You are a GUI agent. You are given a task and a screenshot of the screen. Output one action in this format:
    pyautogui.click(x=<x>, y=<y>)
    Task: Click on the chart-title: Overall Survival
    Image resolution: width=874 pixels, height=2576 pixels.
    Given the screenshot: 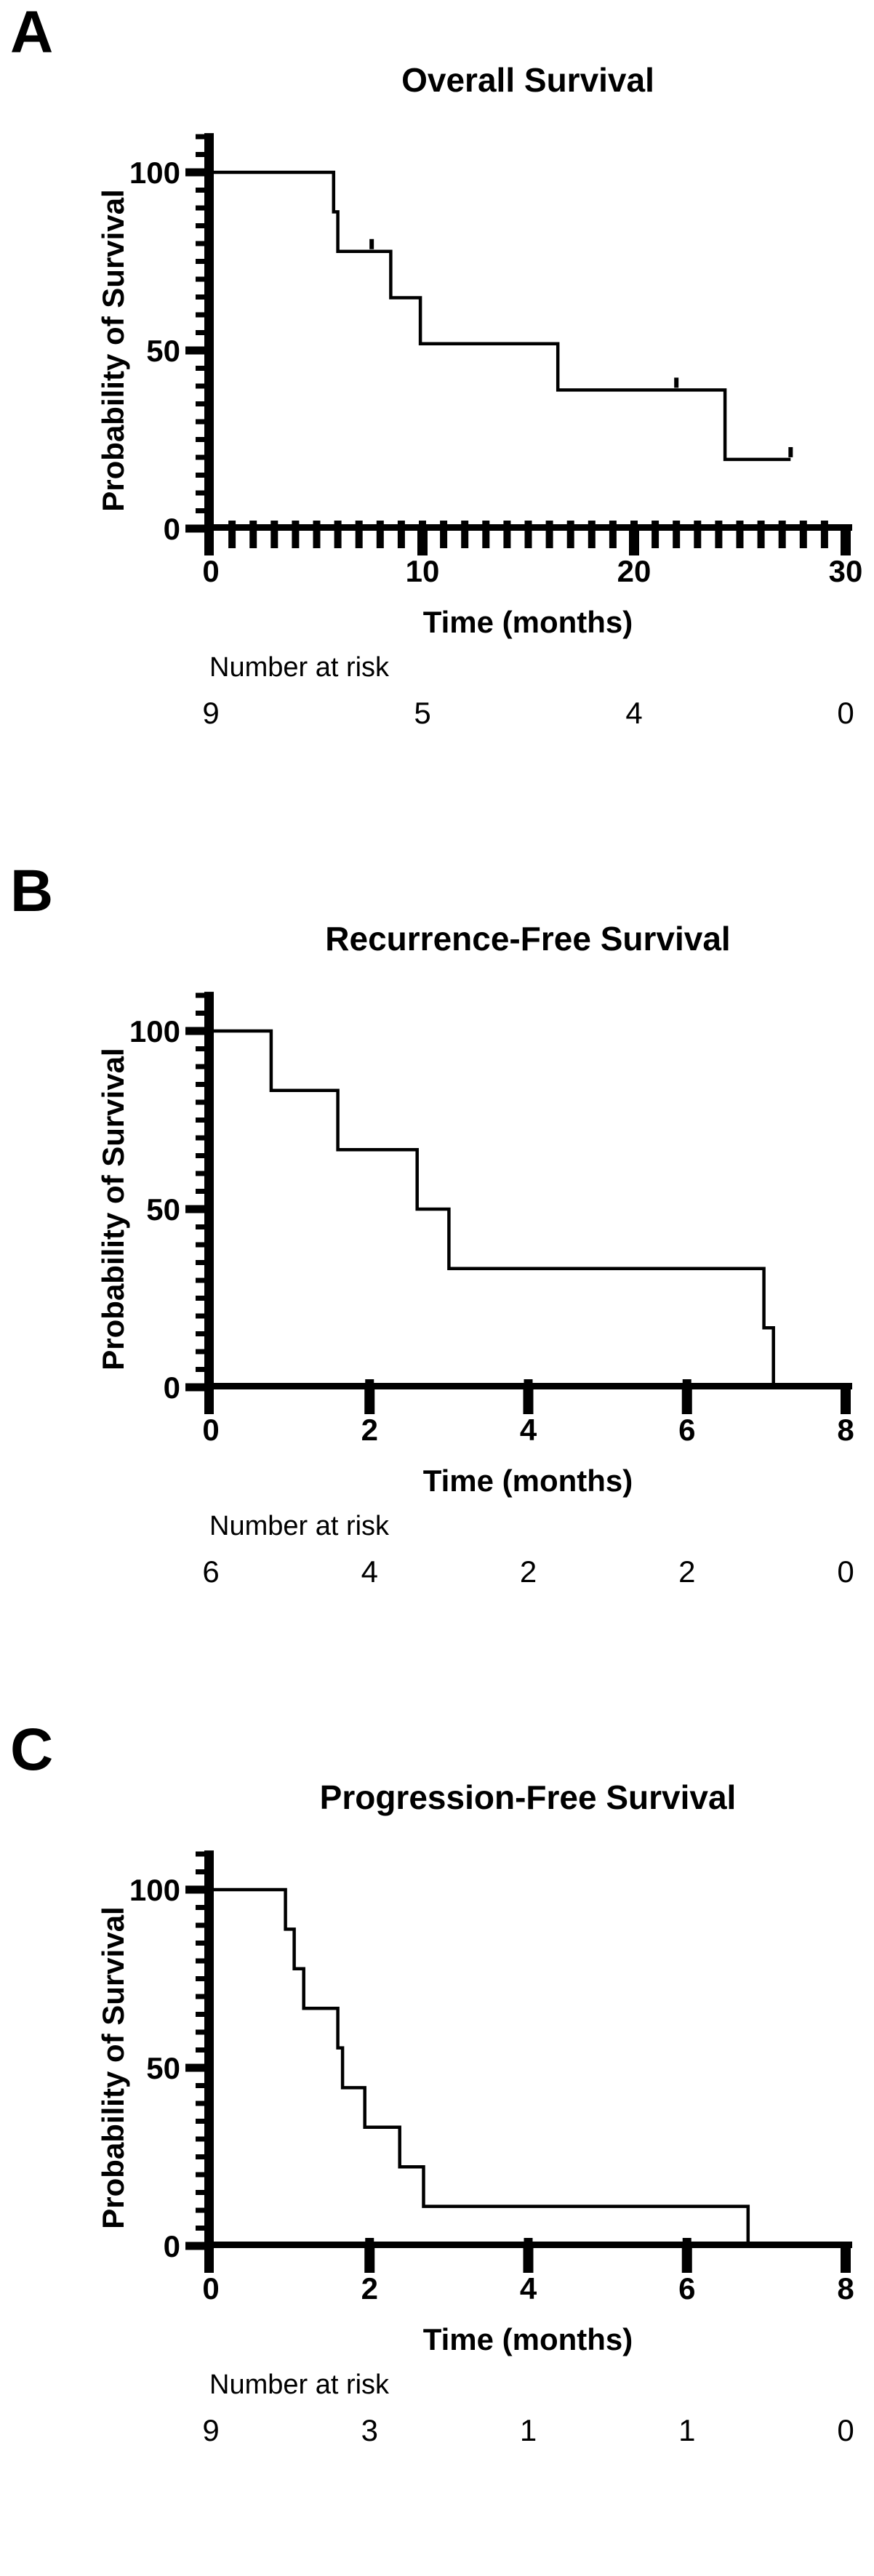 What is the action you would take?
    pyautogui.click(x=527, y=80)
    